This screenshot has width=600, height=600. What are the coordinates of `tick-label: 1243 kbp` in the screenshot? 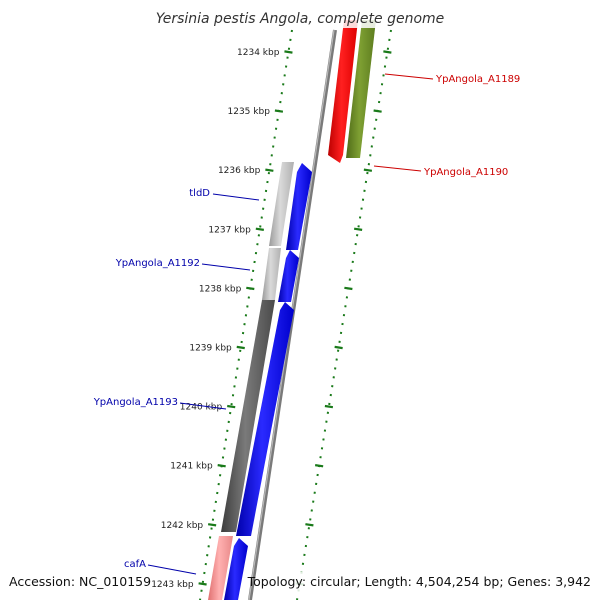 It's located at (172, 585).